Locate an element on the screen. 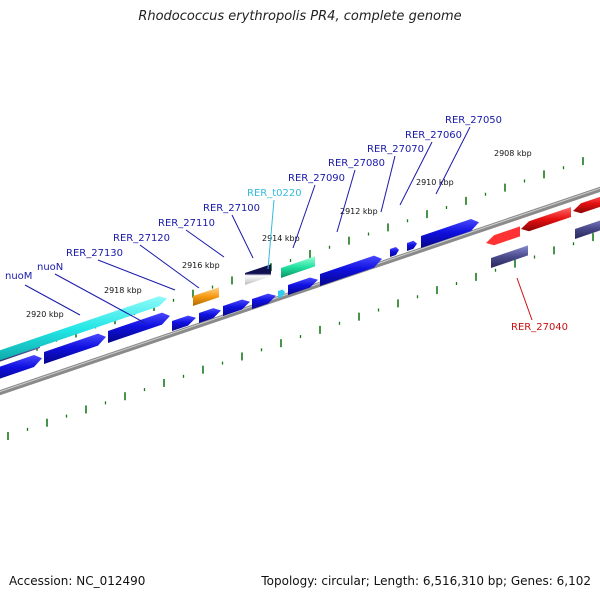  gene-label: RER_27060 is located at coordinates (433, 135).